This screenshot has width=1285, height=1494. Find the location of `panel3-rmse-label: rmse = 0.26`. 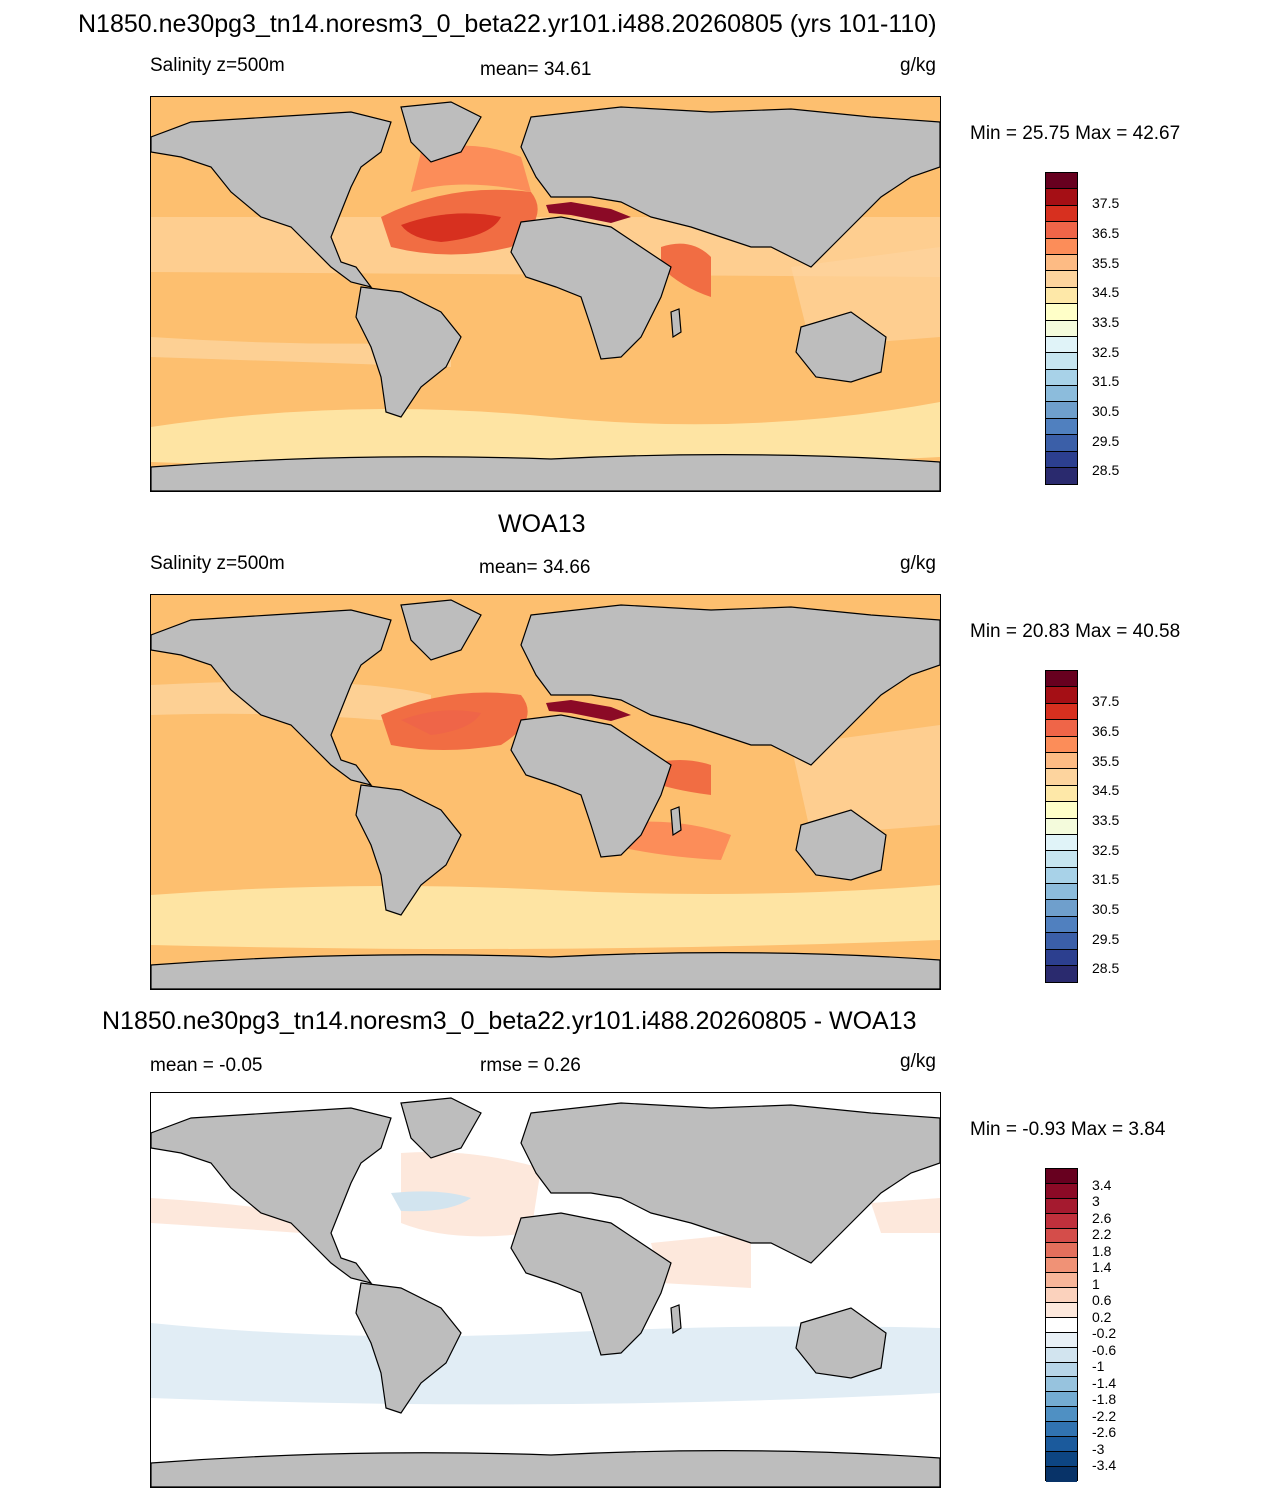

panel3-rmse-label: rmse = 0.26 is located at coordinates (530, 1065).